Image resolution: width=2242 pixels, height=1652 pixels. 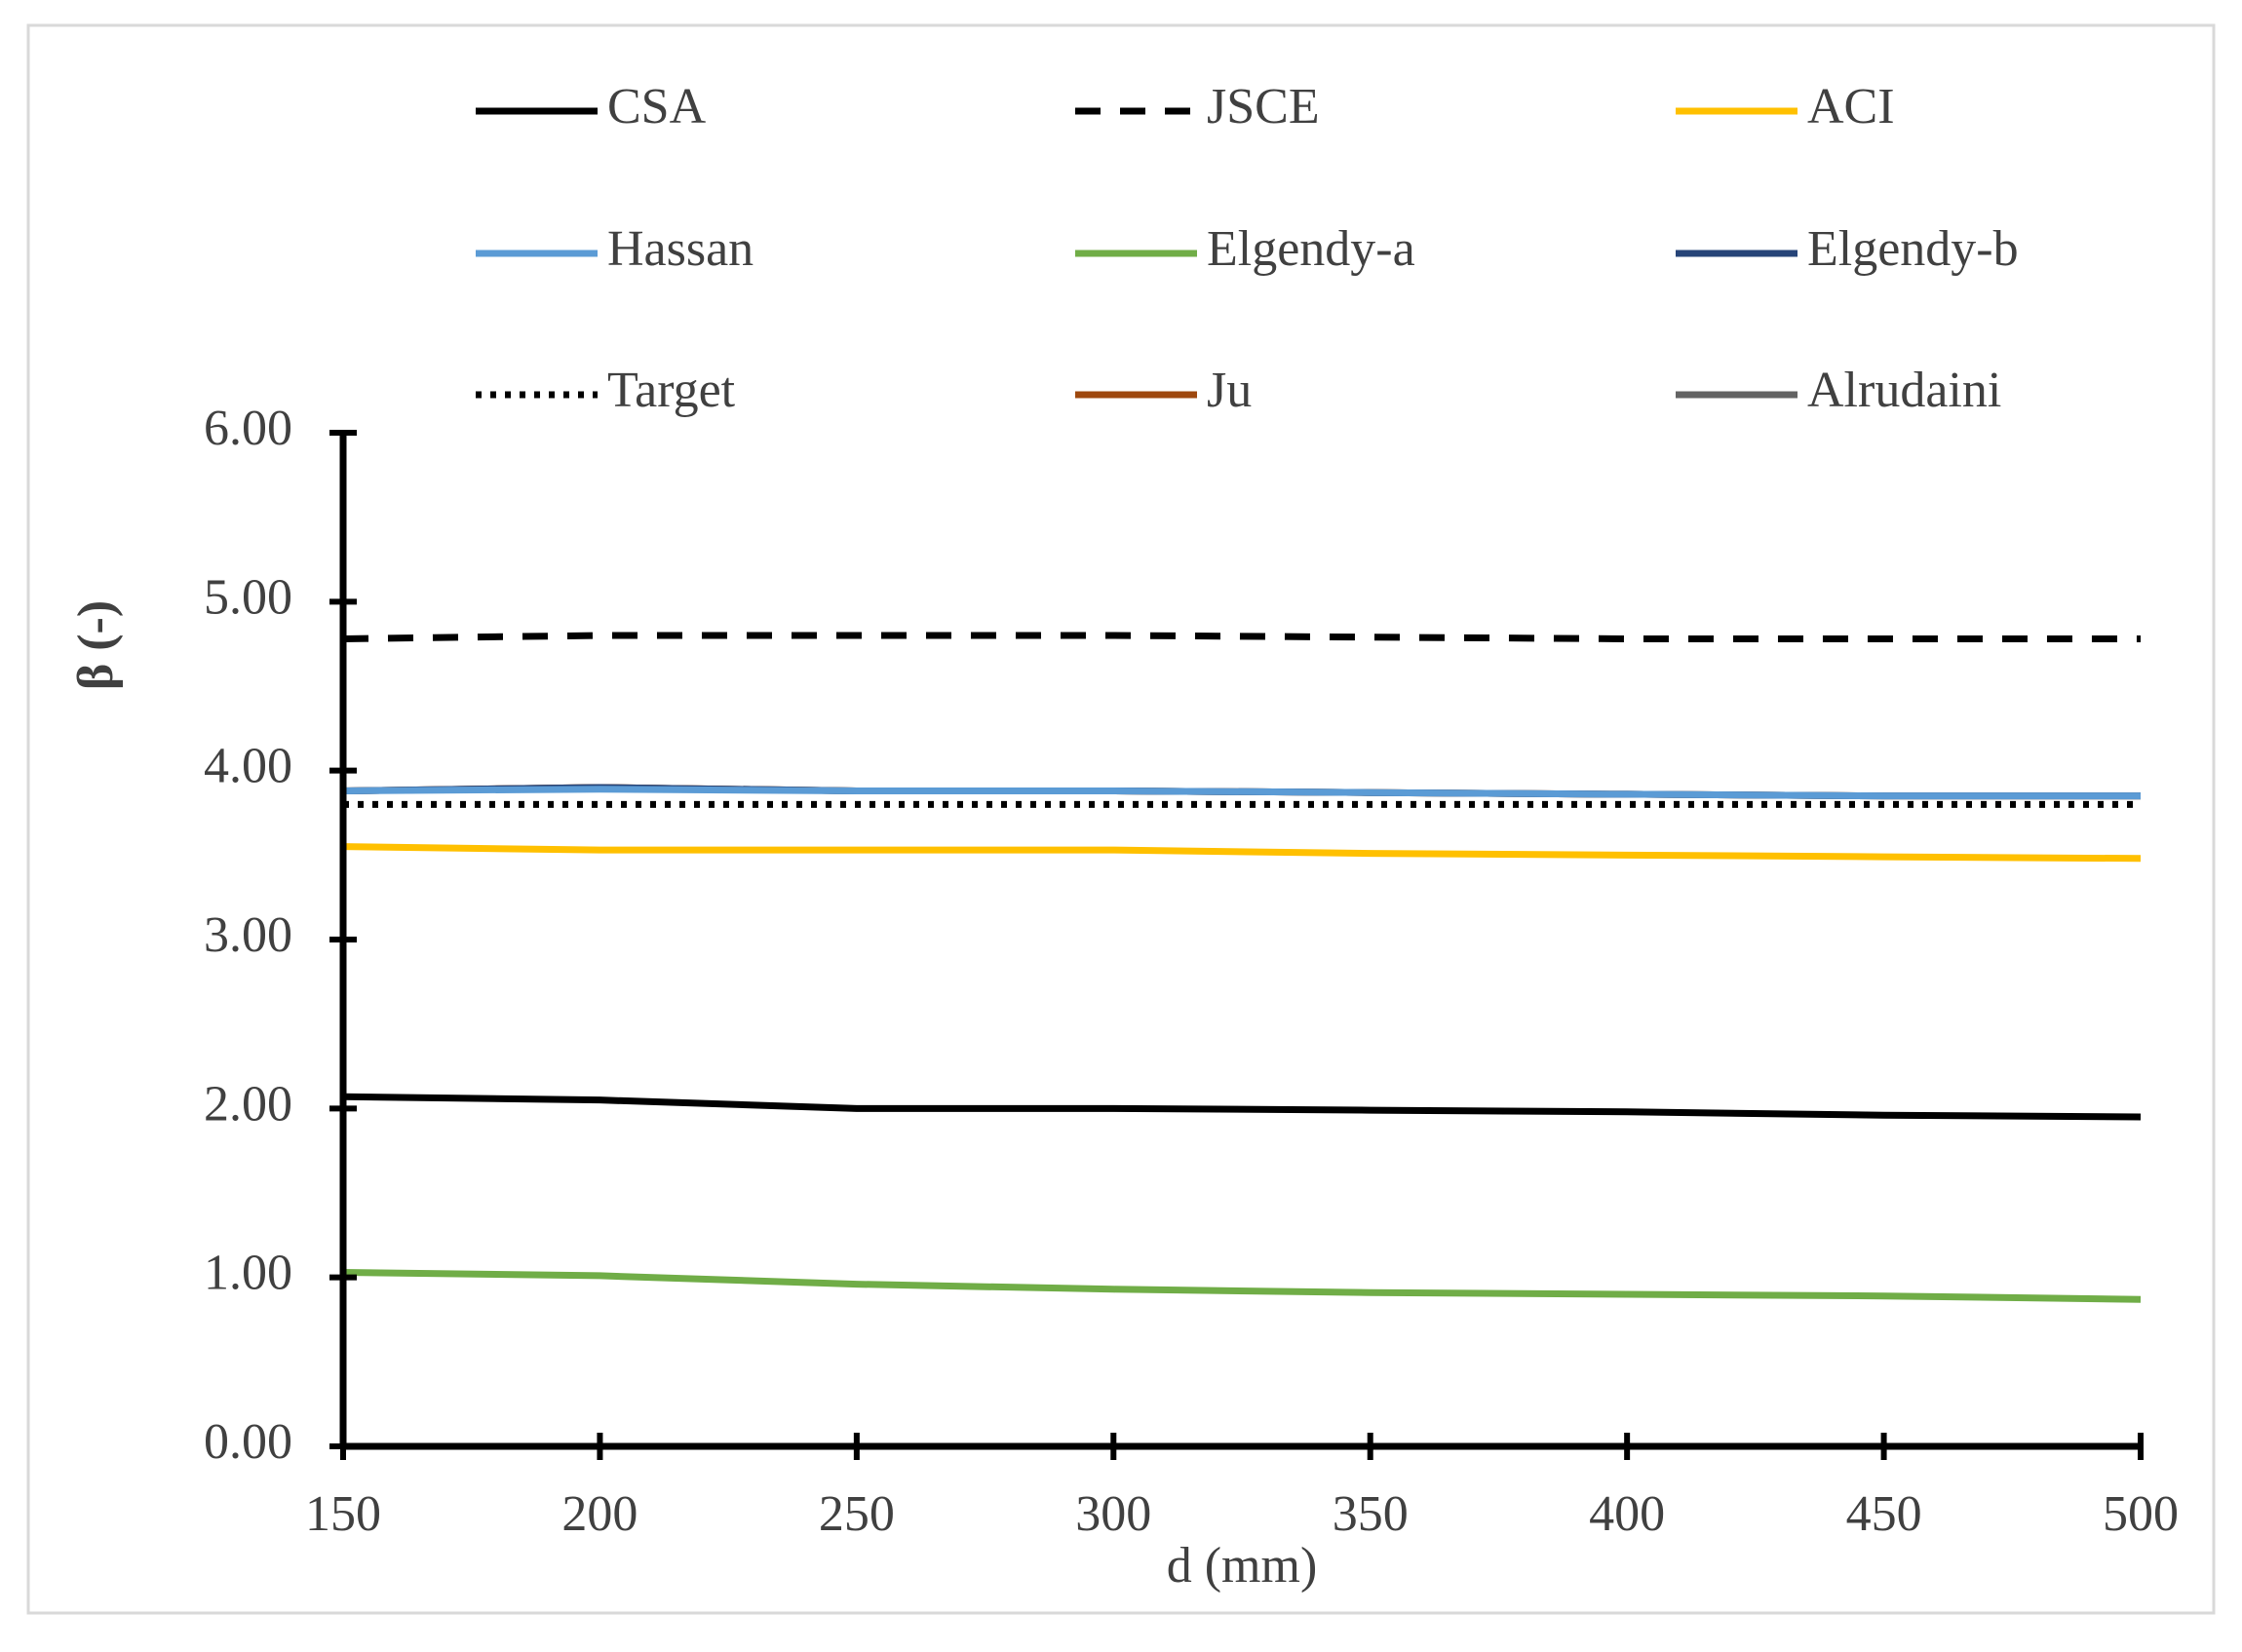 What do you see at coordinates (1851, 106) in the screenshot?
I see `legend-label: ACI` at bounding box center [1851, 106].